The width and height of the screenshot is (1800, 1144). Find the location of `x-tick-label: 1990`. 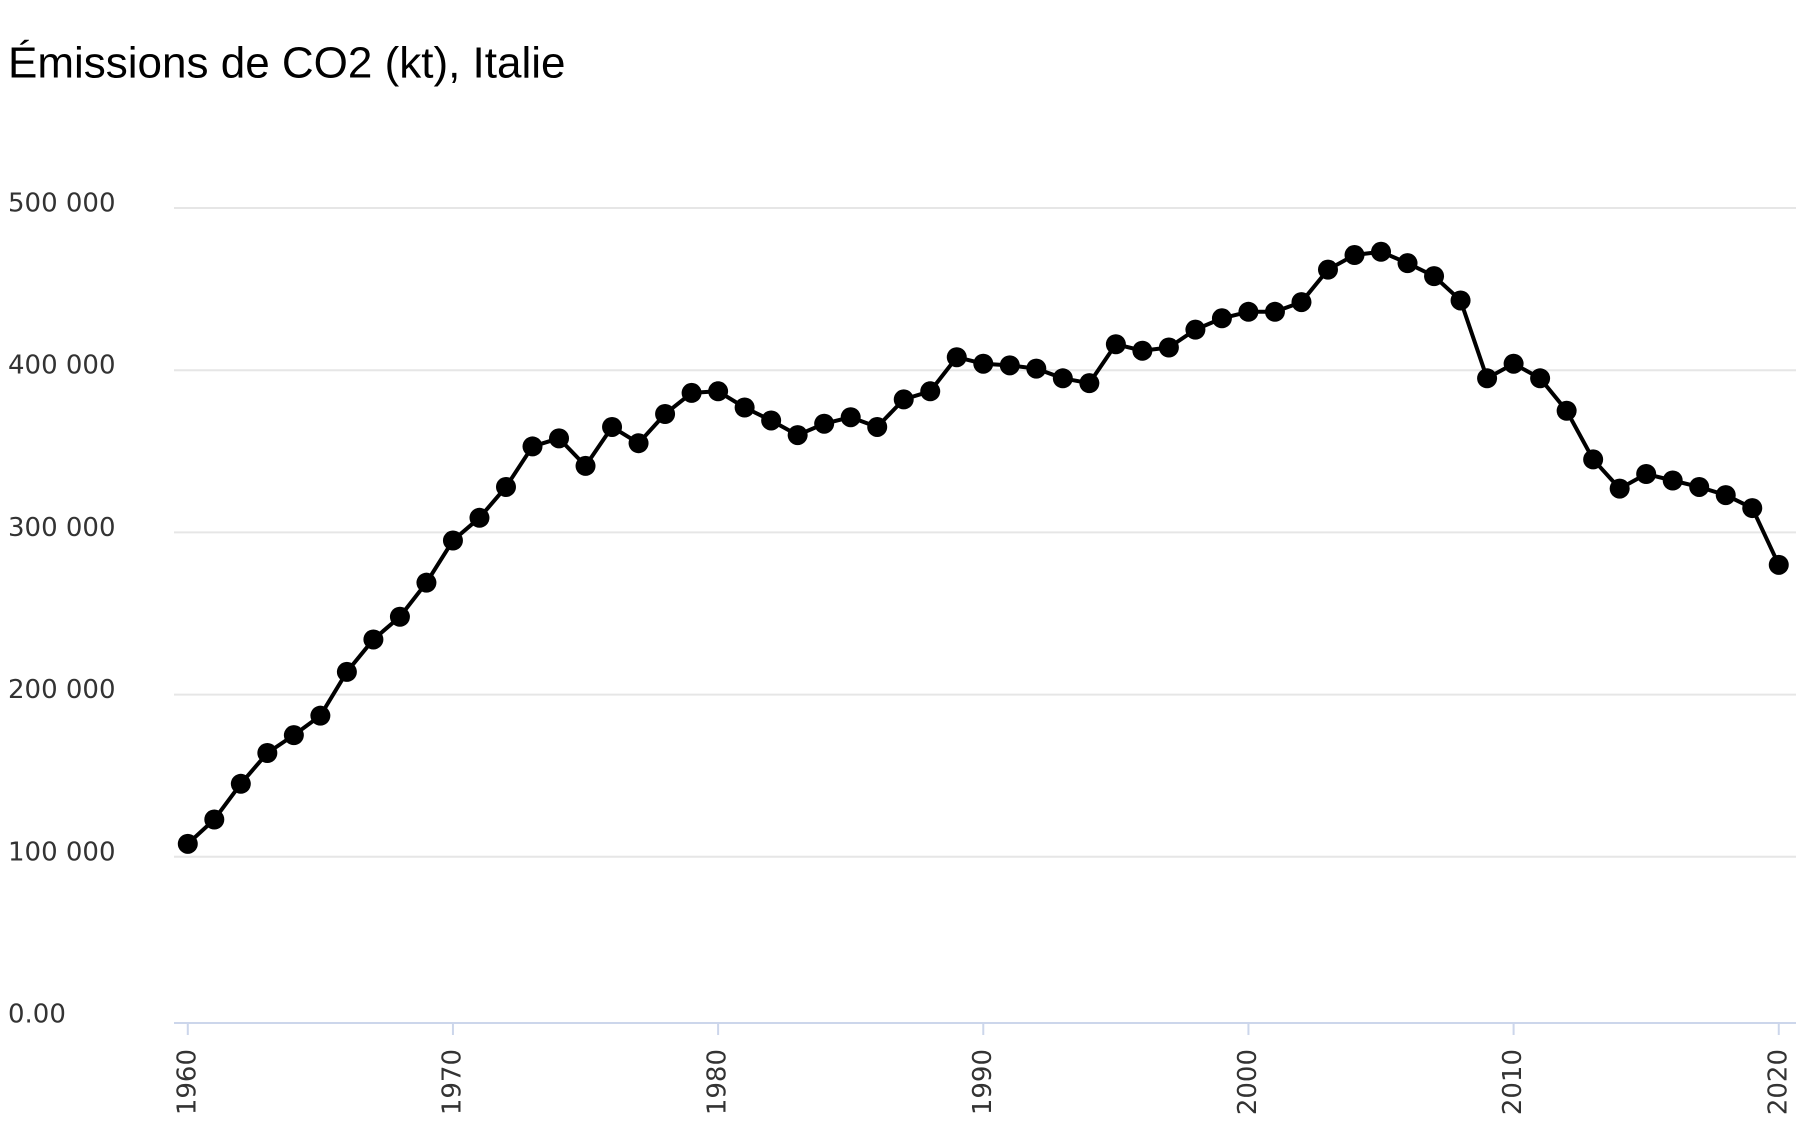

x-tick-label: 1990 is located at coordinates (983, 1082).